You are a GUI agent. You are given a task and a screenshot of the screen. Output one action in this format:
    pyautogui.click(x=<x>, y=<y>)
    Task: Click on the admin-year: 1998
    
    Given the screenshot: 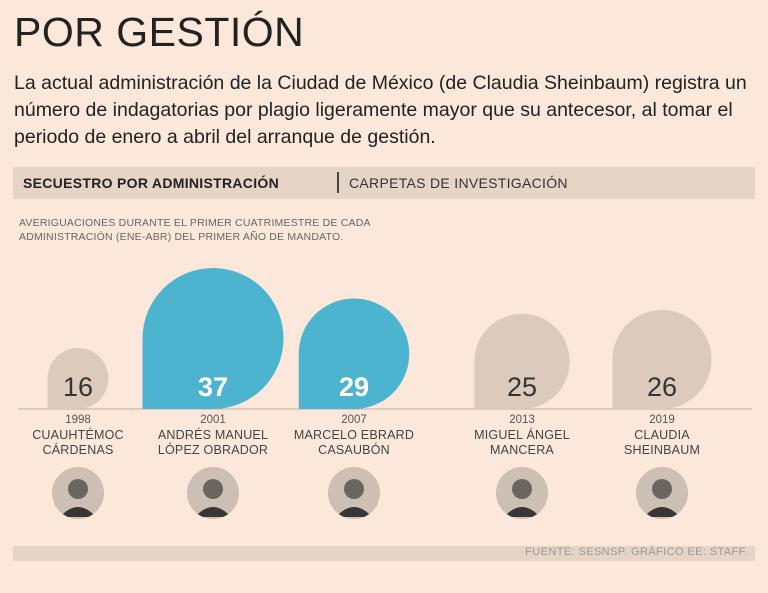 What is the action you would take?
    pyautogui.click(x=78, y=420)
    